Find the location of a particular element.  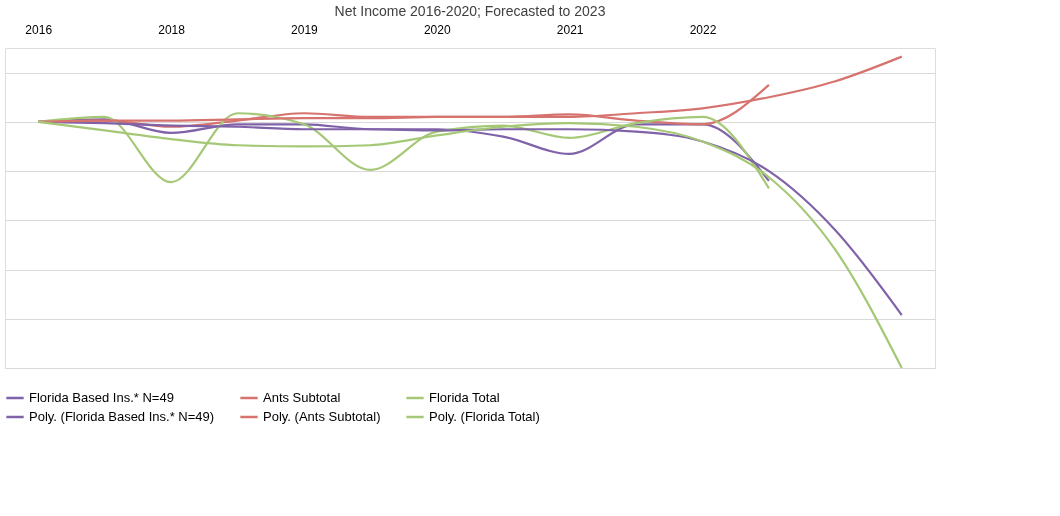

legend-label: Poly. (Florida Total) is located at coordinates (484, 416).